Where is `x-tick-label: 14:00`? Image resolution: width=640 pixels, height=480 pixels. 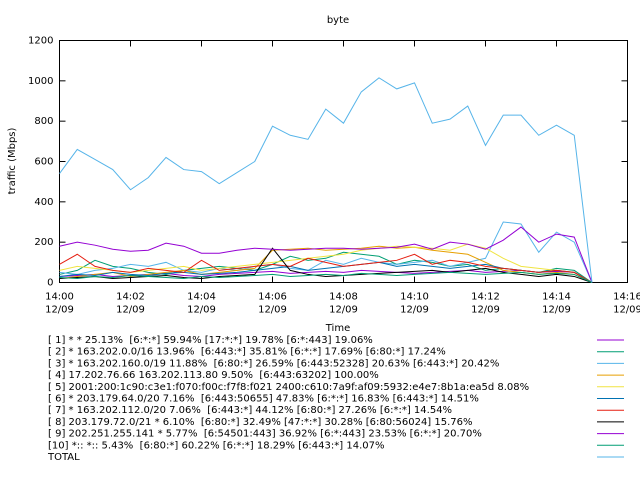 x-tick-label: 14:00 is located at coordinates (59, 297).